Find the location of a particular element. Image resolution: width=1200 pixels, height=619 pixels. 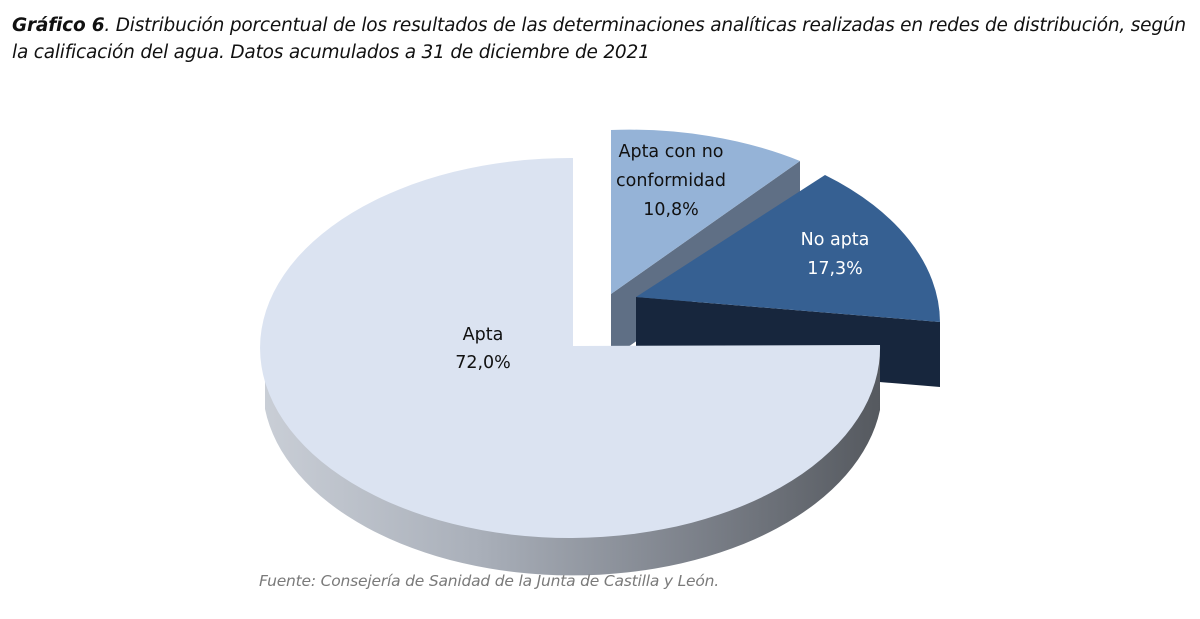

label-apta: Apta 72,0% is located at coordinates (483, 349).